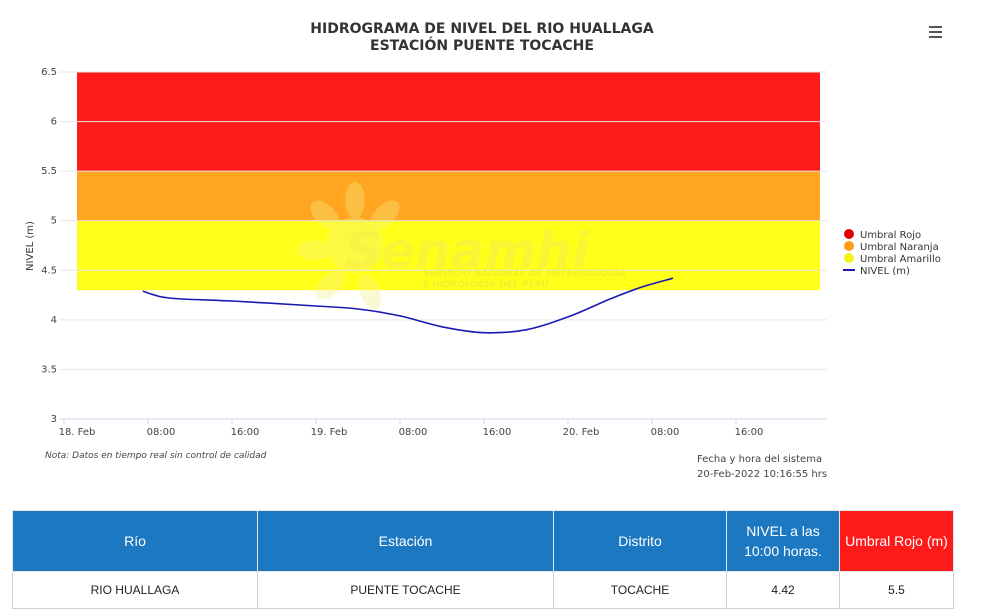 The height and width of the screenshot is (613, 1005). I want to click on header-distrito: Distrito, so click(640, 541).